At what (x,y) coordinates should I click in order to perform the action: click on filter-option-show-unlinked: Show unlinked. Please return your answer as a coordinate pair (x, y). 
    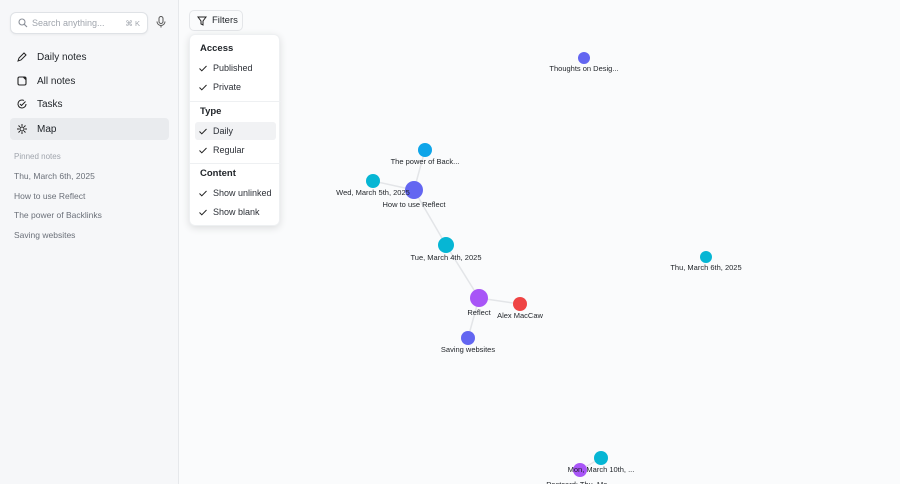
    Looking at the image, I should click on (235, 193).